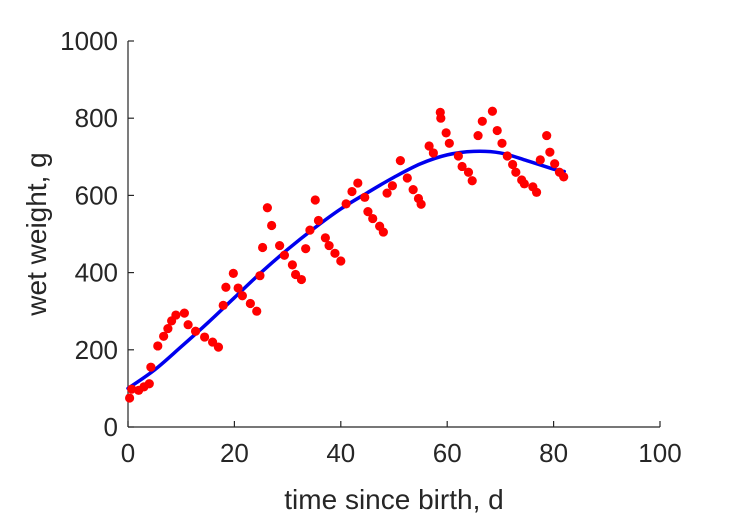 The width and height of the screenshot is (729, 521). Describe the element at coordinates (96, 195) in the screenshot. I see `y-tick-label: 600` at that location.